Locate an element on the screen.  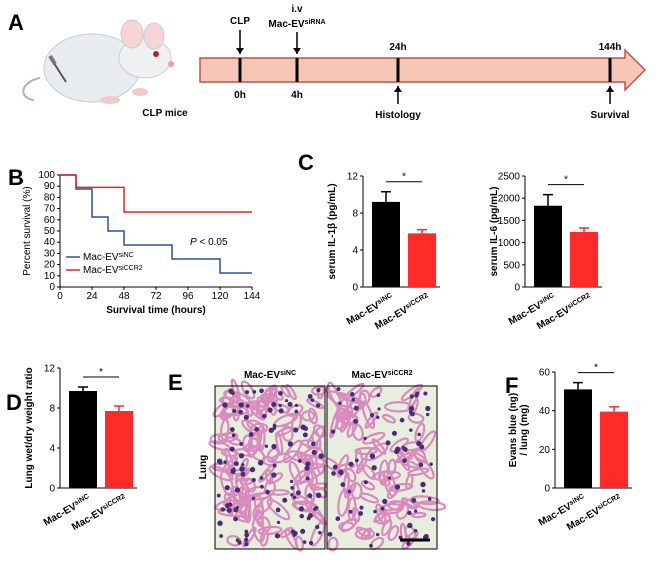
event-label: Mac-EVsiRNA is located at coordinates (296, 25).